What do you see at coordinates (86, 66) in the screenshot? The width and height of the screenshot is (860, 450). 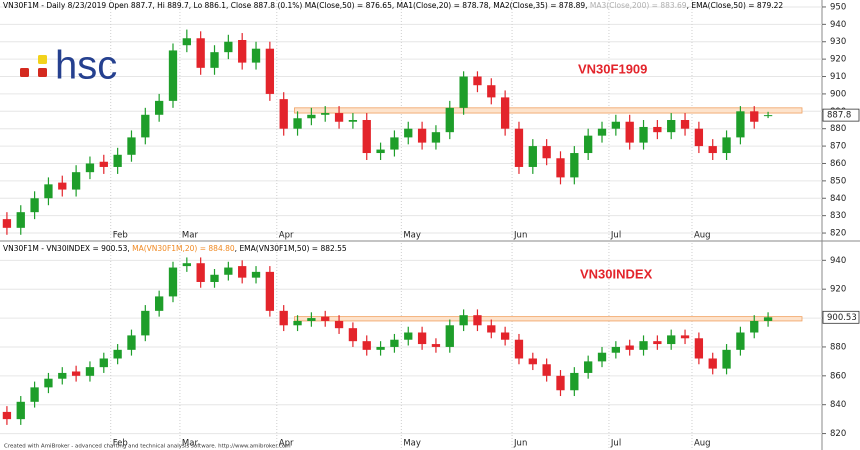 I see `logo-text: hsc` at bounding box center [86, 66].